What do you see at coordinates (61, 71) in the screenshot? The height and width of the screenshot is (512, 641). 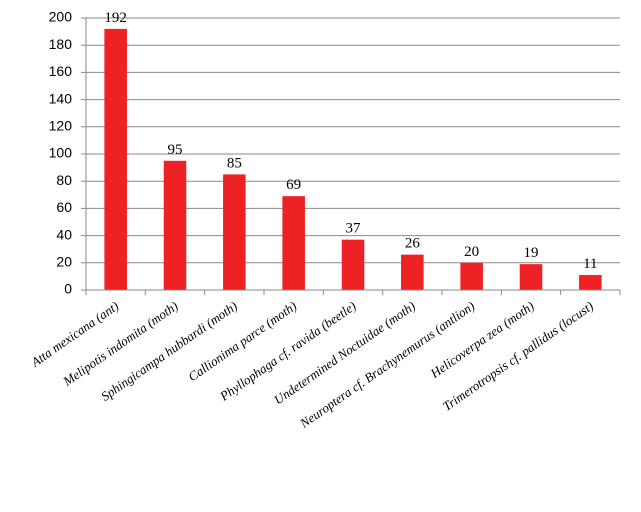 I see `y-tick-label: 160` at bounding box center [61, 71].